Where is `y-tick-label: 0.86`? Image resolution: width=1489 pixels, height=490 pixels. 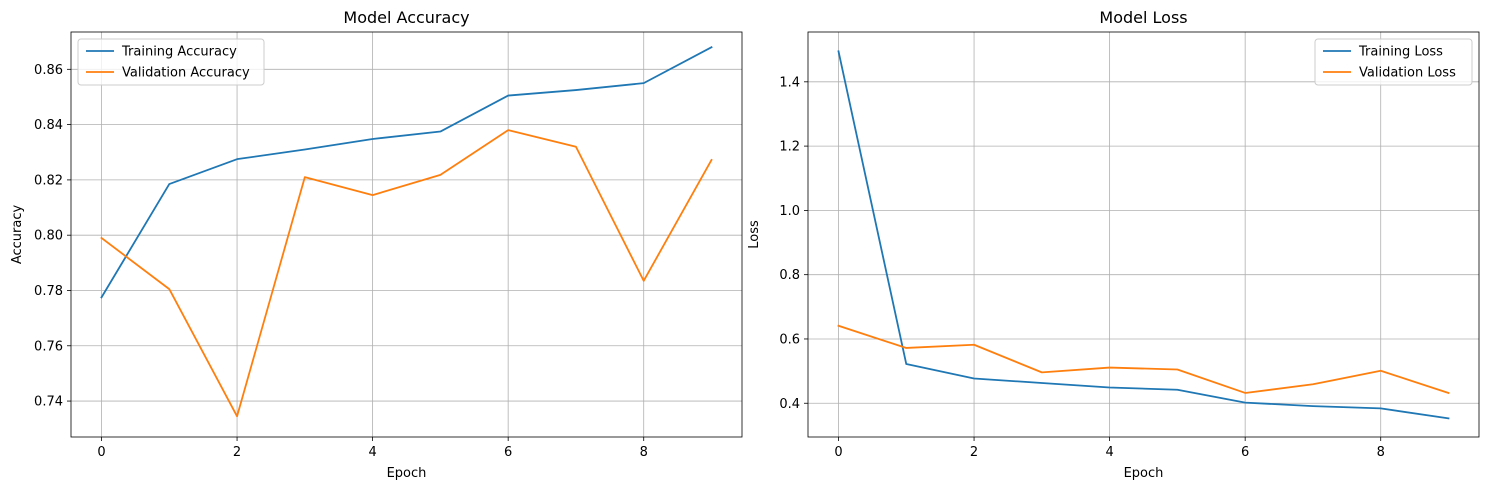 y-tick-label: 0.86 is located at coordinates (48, 70).